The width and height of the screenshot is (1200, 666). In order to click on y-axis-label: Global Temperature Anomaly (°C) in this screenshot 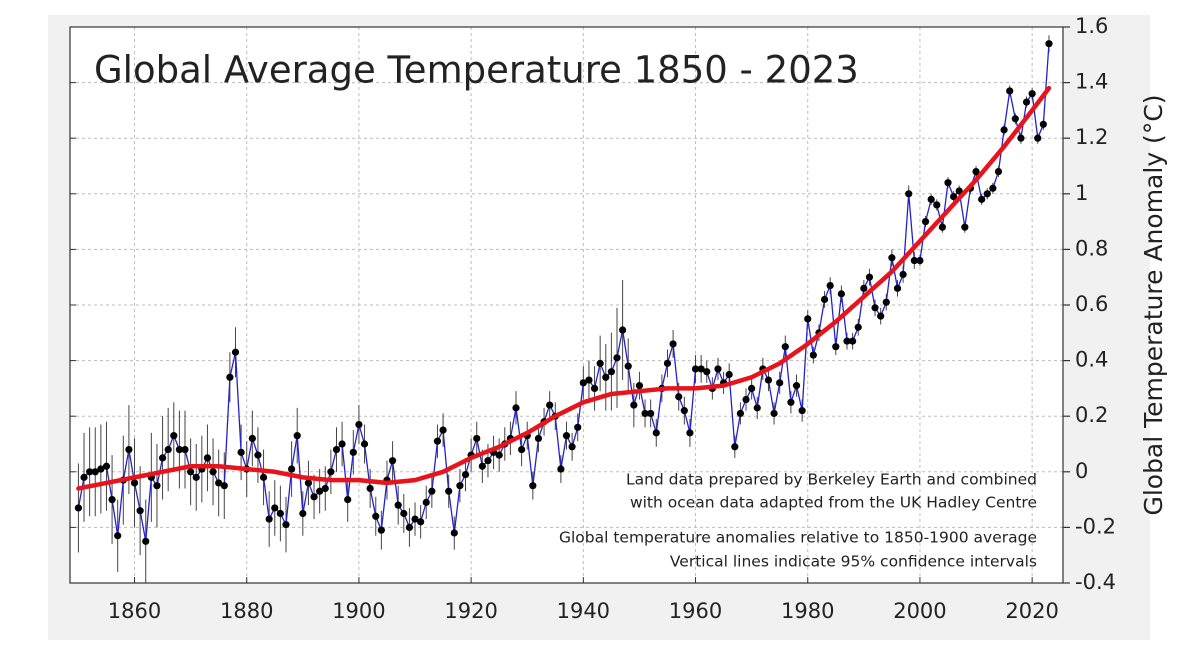, I will do `click(1153, 304)`.